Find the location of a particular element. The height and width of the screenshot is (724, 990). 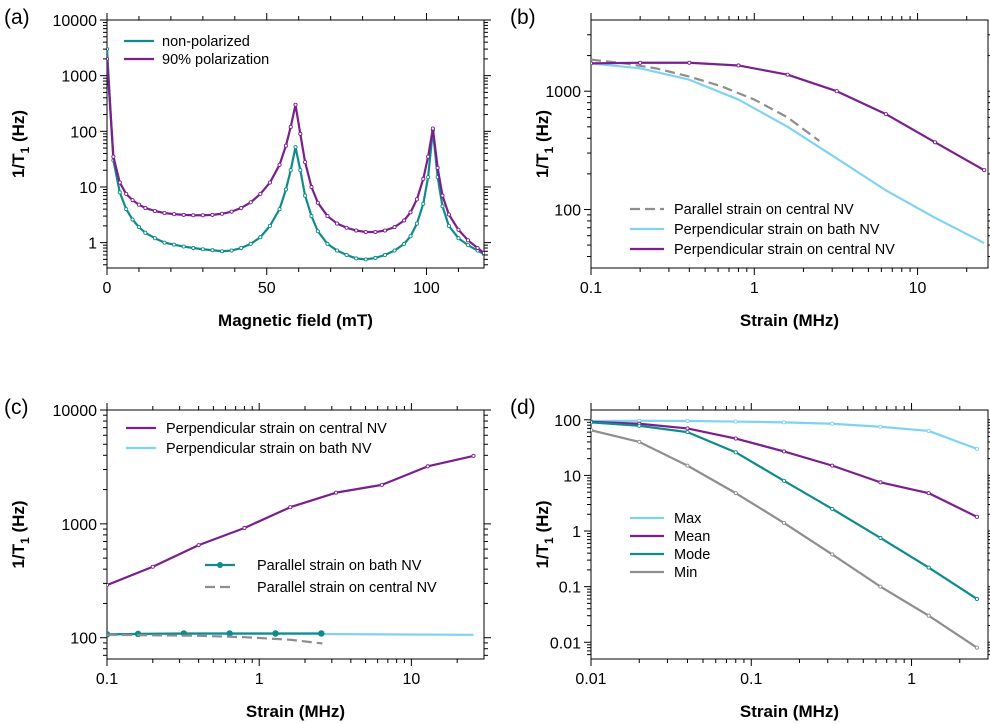

y-tick-label: 1 is located at coordinates (576, 532).